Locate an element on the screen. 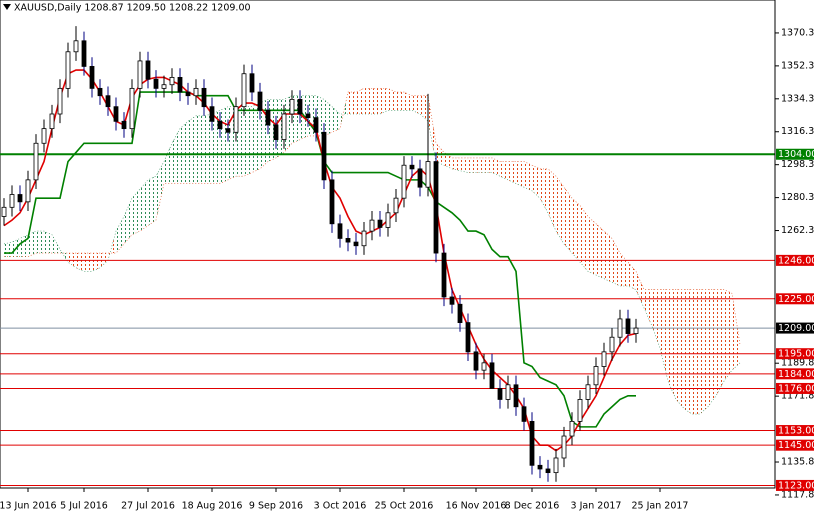 The height and width of the screenshot is (514, 814). y-tick-label: 1171.80 is located at coordinates (797, 396).